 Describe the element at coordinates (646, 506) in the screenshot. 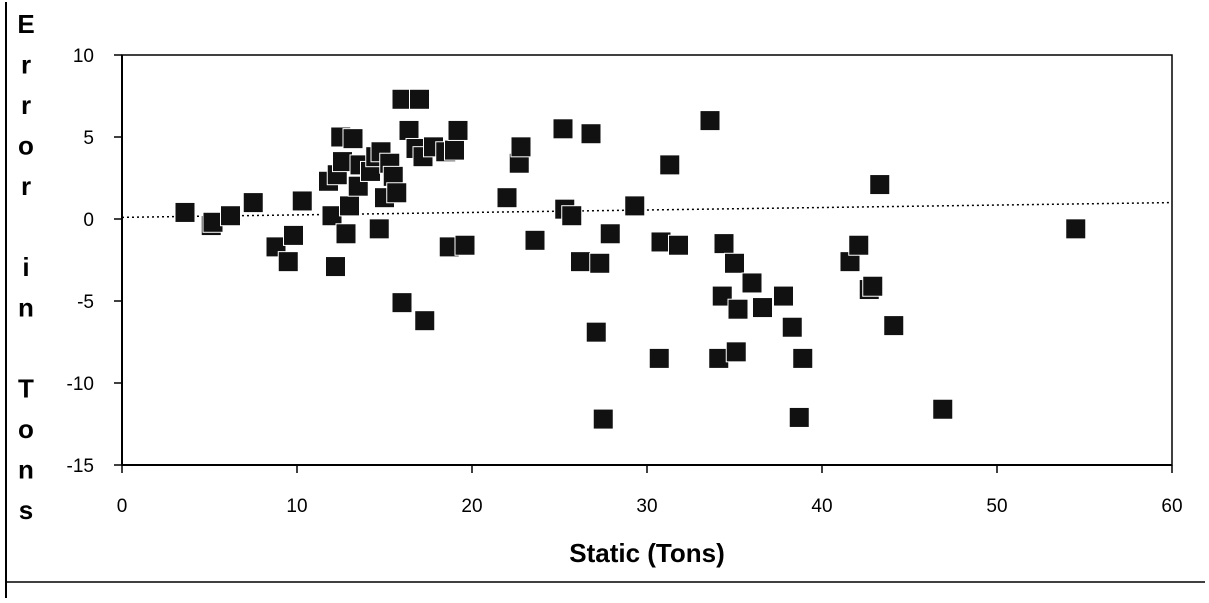

I see `x-tick-label: 30` at that location.